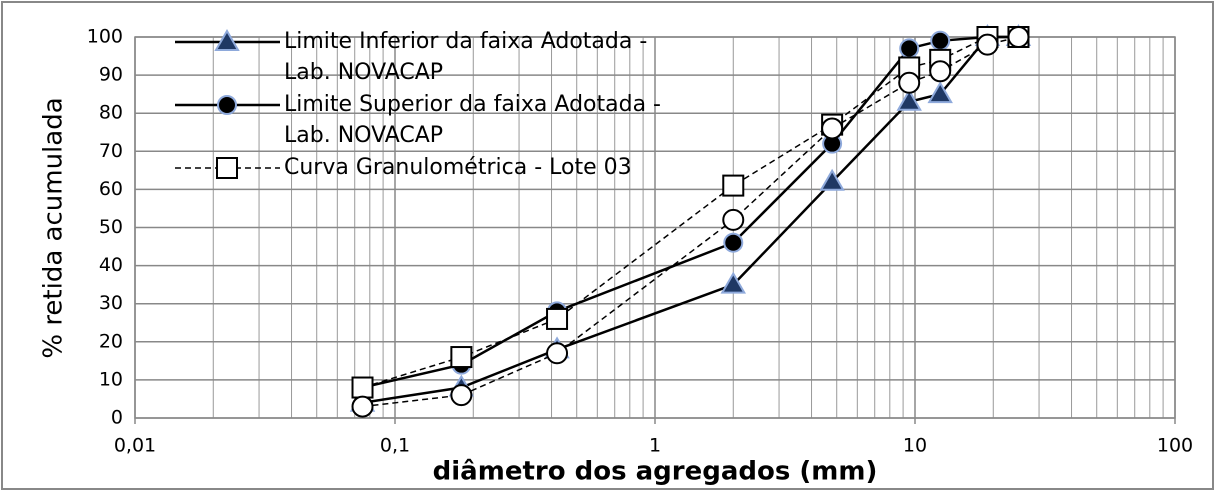 This screenshot has width=1215, height=491. Describe the element at coordinates (111, 189) in the screenshot. I see `y-tick-label: 60` at that location.